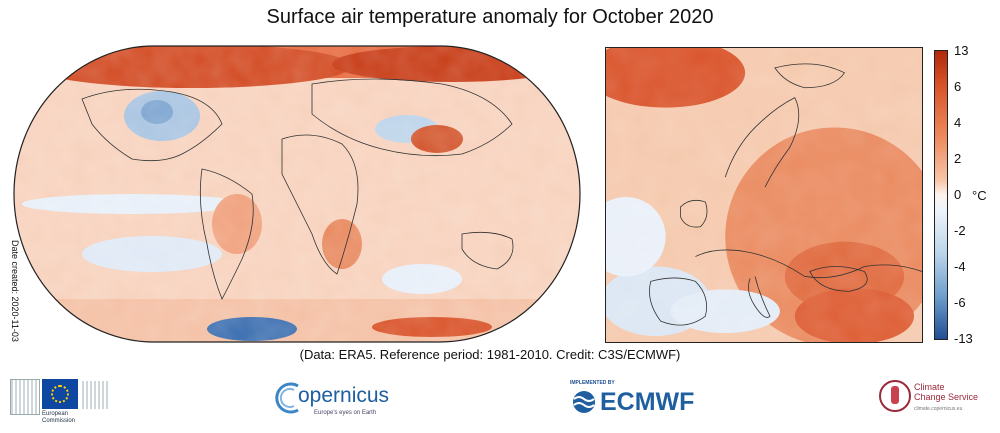 Image resolution: width=1000 pixels, height=433 pixels. I want to click on colorbar-unit: °C, so click(979, 195).